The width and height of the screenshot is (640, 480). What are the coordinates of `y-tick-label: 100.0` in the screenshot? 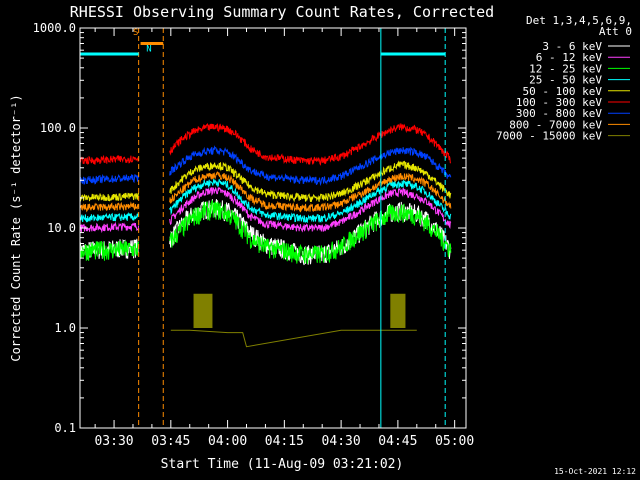 It's located at (58, 128).